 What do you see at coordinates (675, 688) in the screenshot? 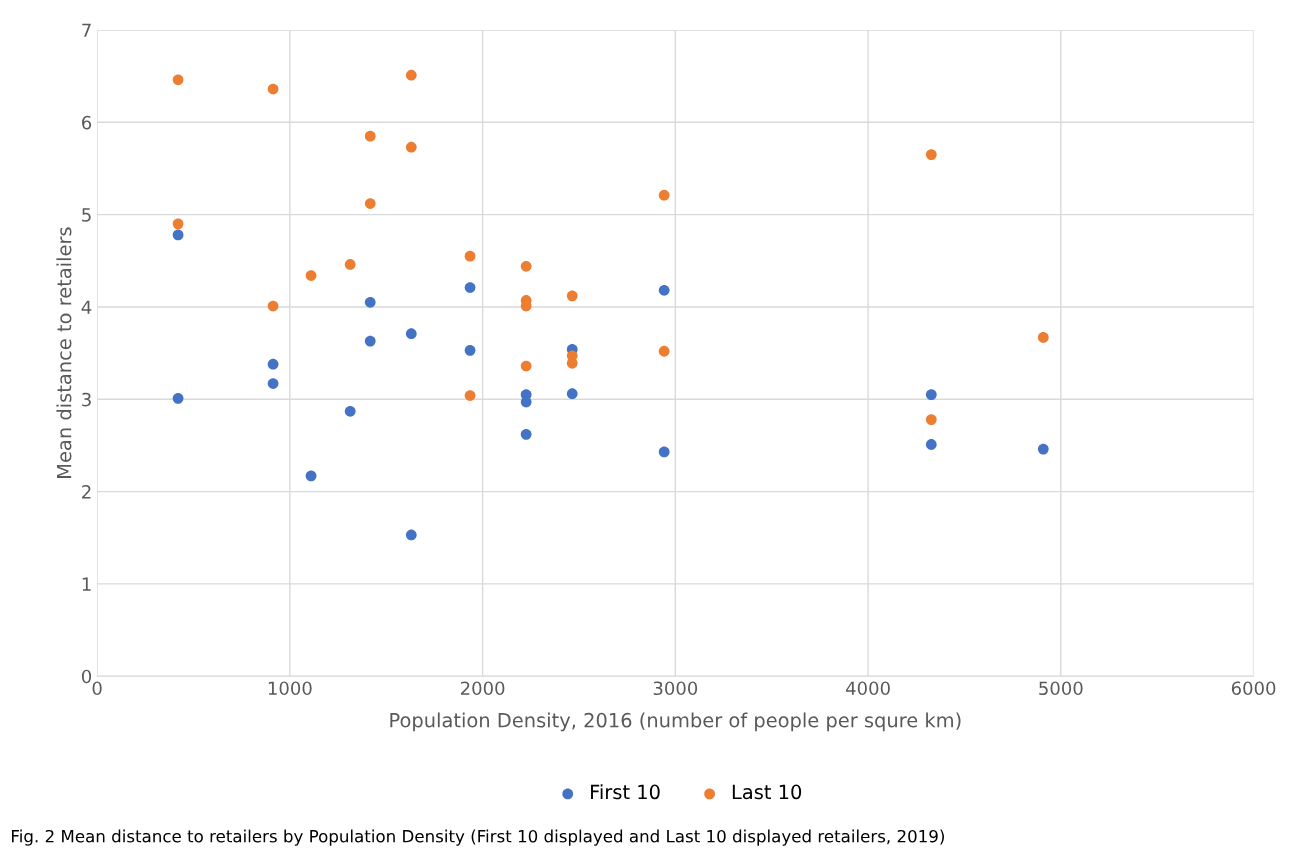
I see `x-tick-label: 3000` at bounding box center [675, 688].